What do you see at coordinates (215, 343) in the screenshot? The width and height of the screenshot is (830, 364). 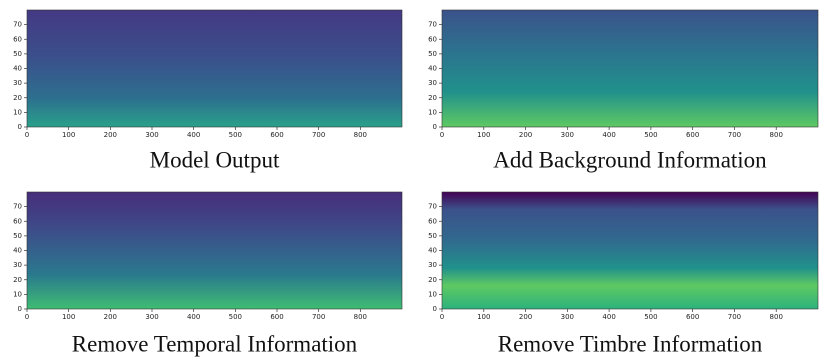 I see `caption: Remove Temporal Information` at bounding box center [215, 343].